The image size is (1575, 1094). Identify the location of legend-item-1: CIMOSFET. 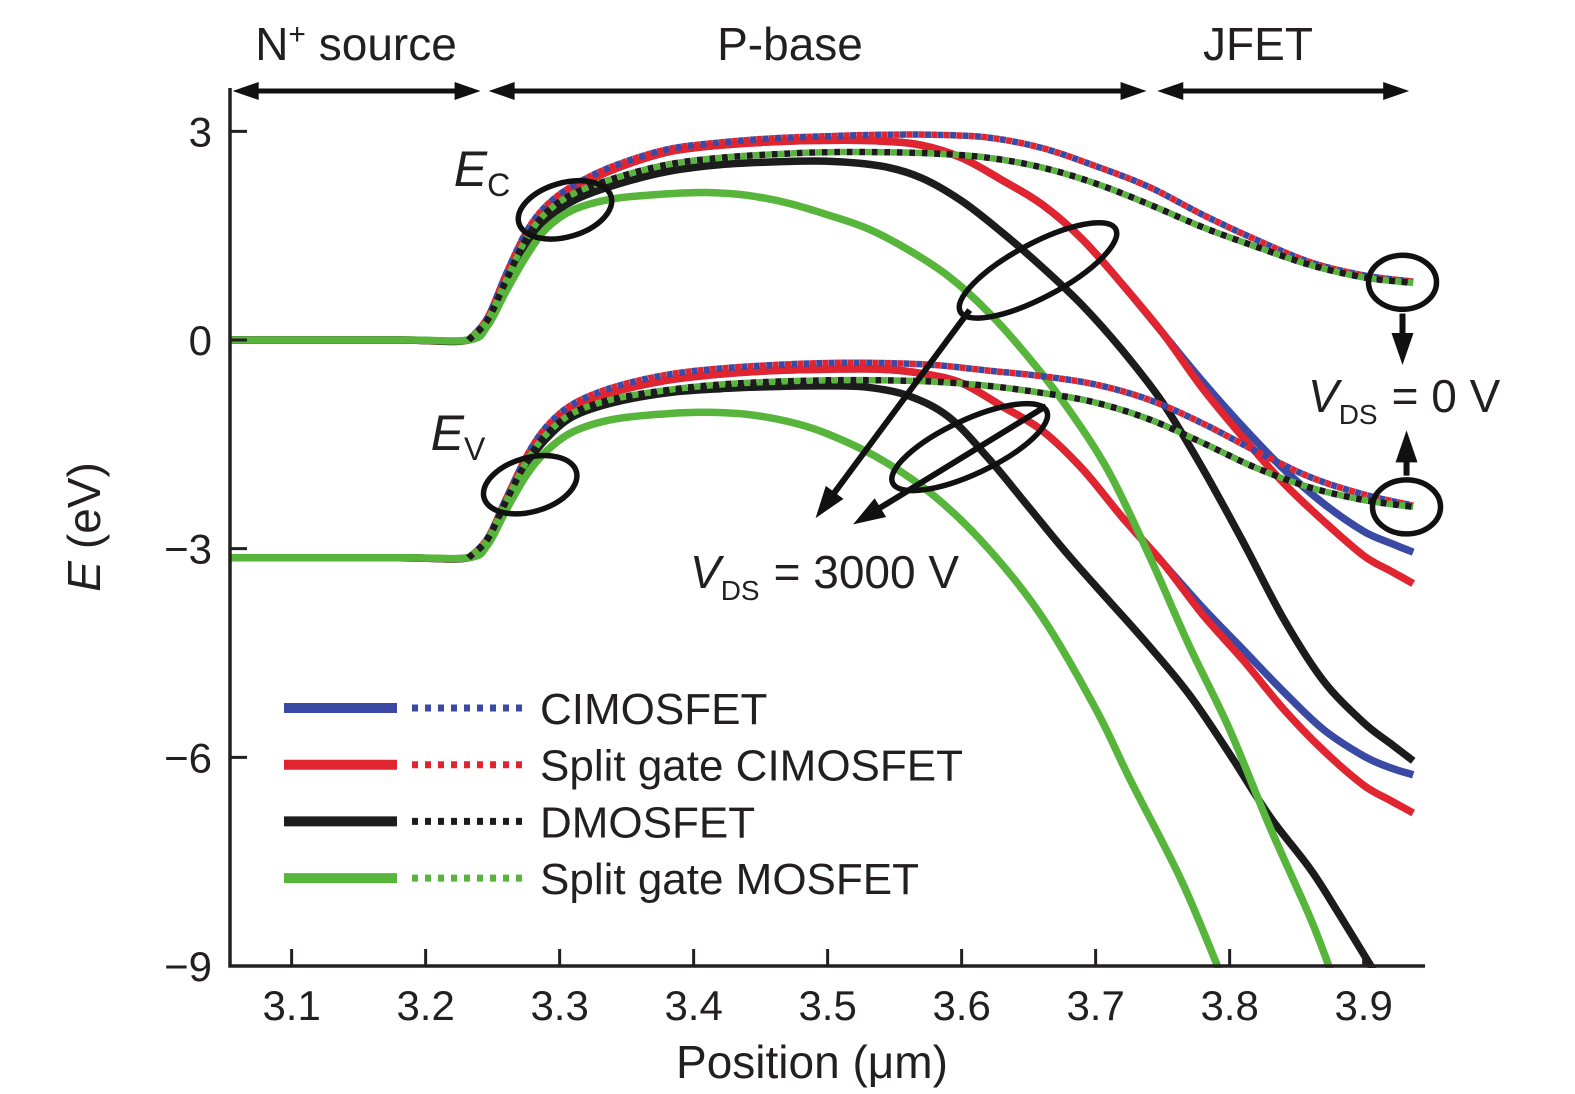
(525, 709).